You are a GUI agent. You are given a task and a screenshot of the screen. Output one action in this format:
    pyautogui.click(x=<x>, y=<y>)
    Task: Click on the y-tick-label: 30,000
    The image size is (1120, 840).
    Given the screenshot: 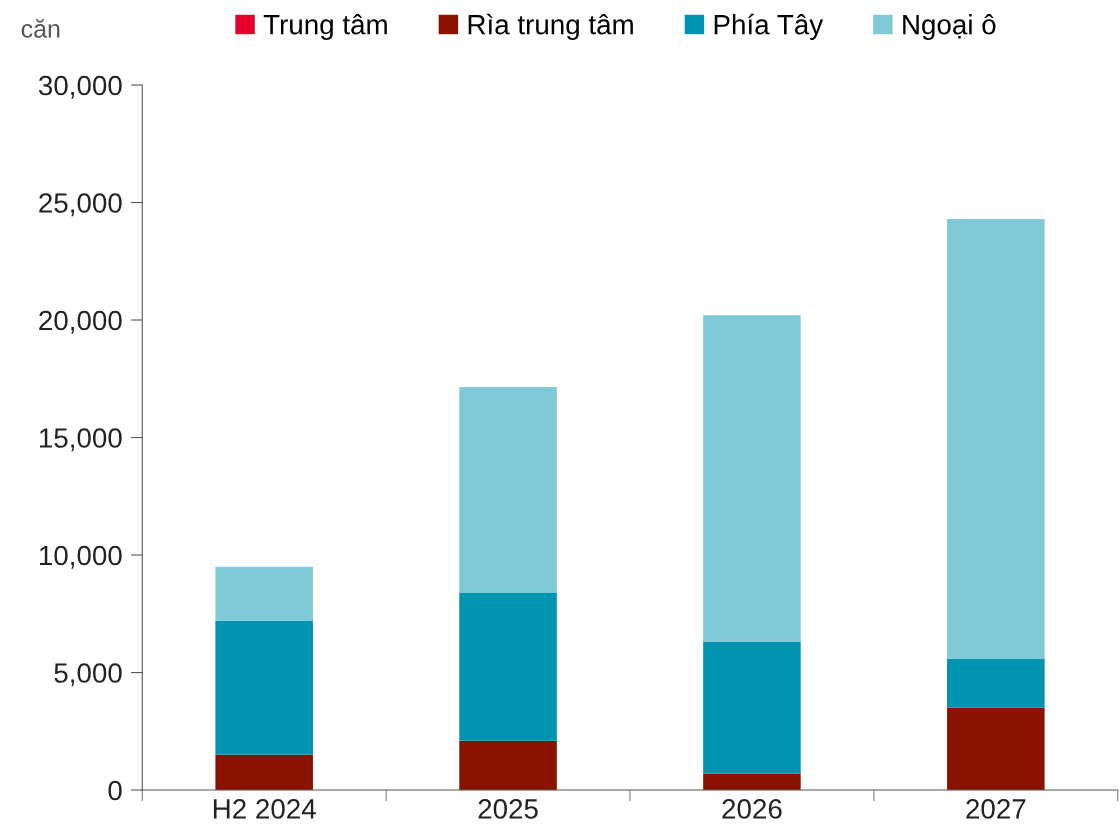 What is the action you would take?
    pyautogui.click(x=80, y=87)
    